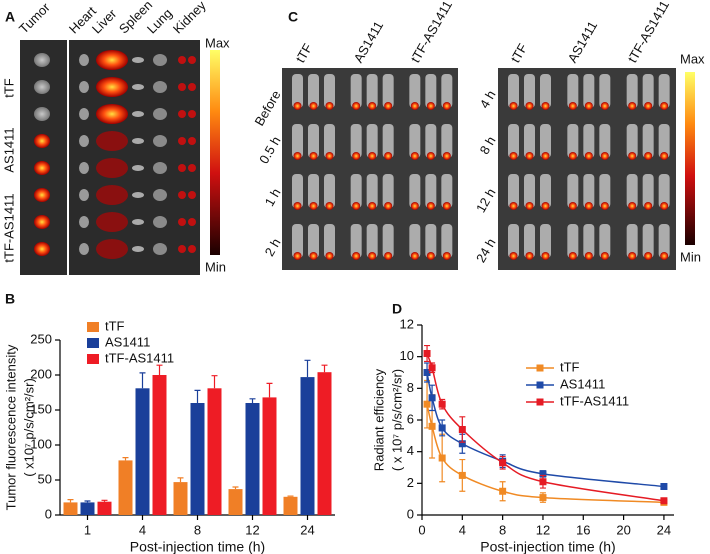 The image size is (710, 554). I want to click on legend-label: AS1411, so click(582, 383).